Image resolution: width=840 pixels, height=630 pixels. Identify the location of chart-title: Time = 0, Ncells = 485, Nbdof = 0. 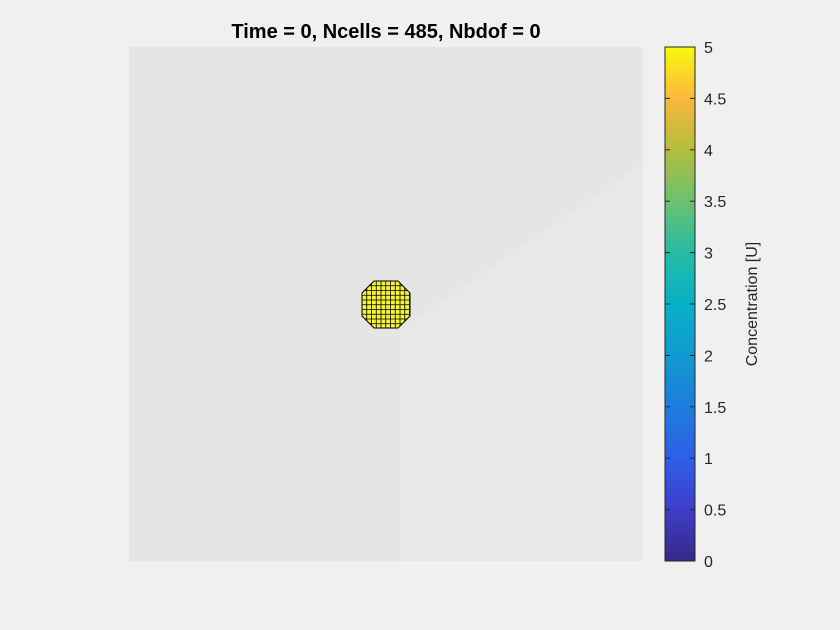
(385, 32).